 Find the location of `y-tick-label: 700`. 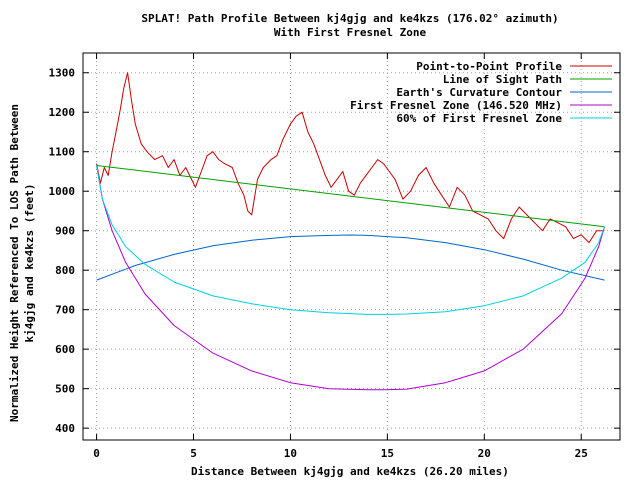

y-tick-label: 700 is located at coordinates (65, 310).